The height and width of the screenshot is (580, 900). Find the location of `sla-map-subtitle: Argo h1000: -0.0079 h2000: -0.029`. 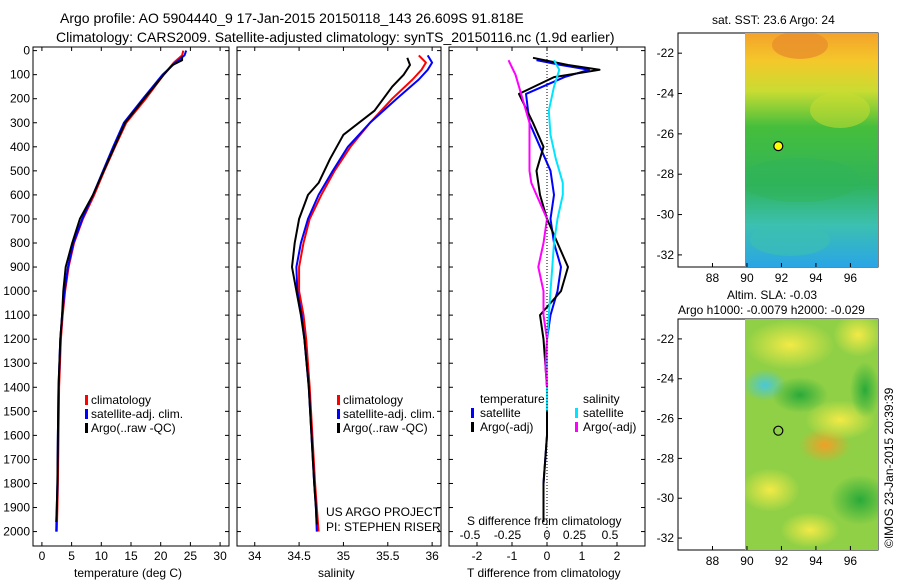

sla-map-subtitle: Argo h1000: -0.0079 h2000: -0.029 is located at coordinates (771, 310).